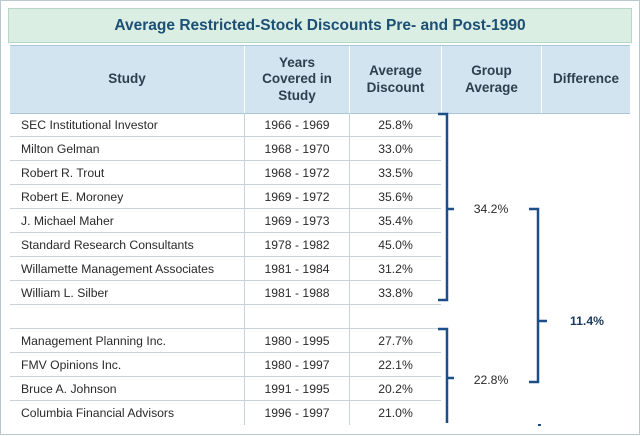 The image size is (640, 436). I want to click on table-row: Milton Gelman 1968 - 1970 33.0%, so click(320, 149).